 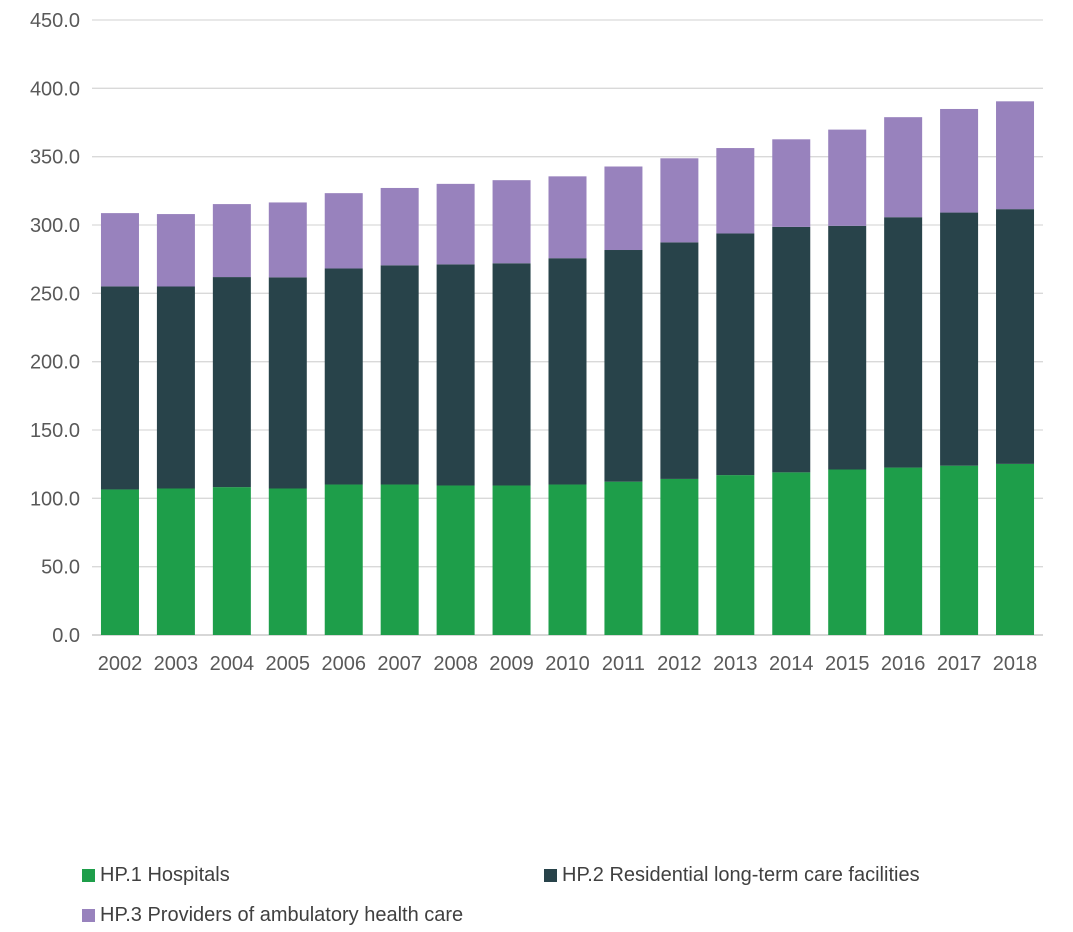 What do you see at coordinates (120, 664) in the screenshot?
I see `x-tick-label: 2002` at bounding box center [120, 664].